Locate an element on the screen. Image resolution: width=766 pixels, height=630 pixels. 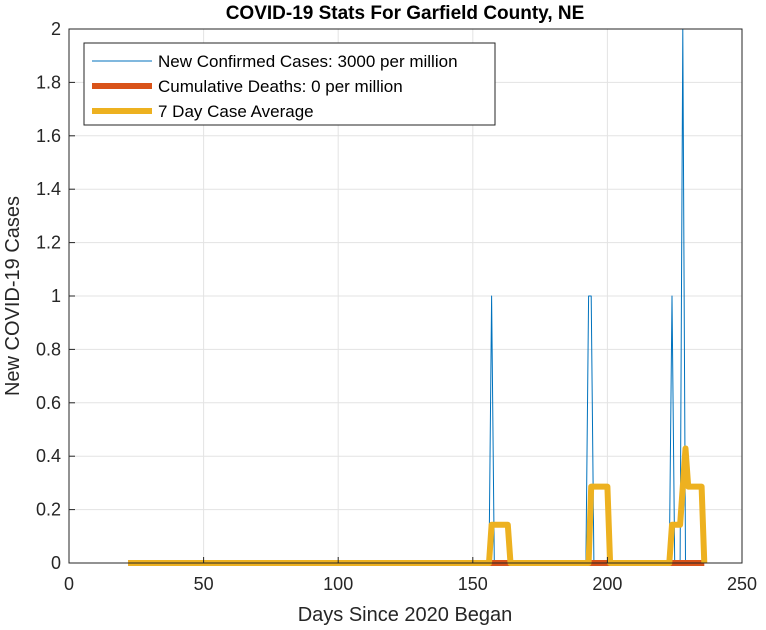
y-tick-label: 2 is located at coordinates (56, 29).